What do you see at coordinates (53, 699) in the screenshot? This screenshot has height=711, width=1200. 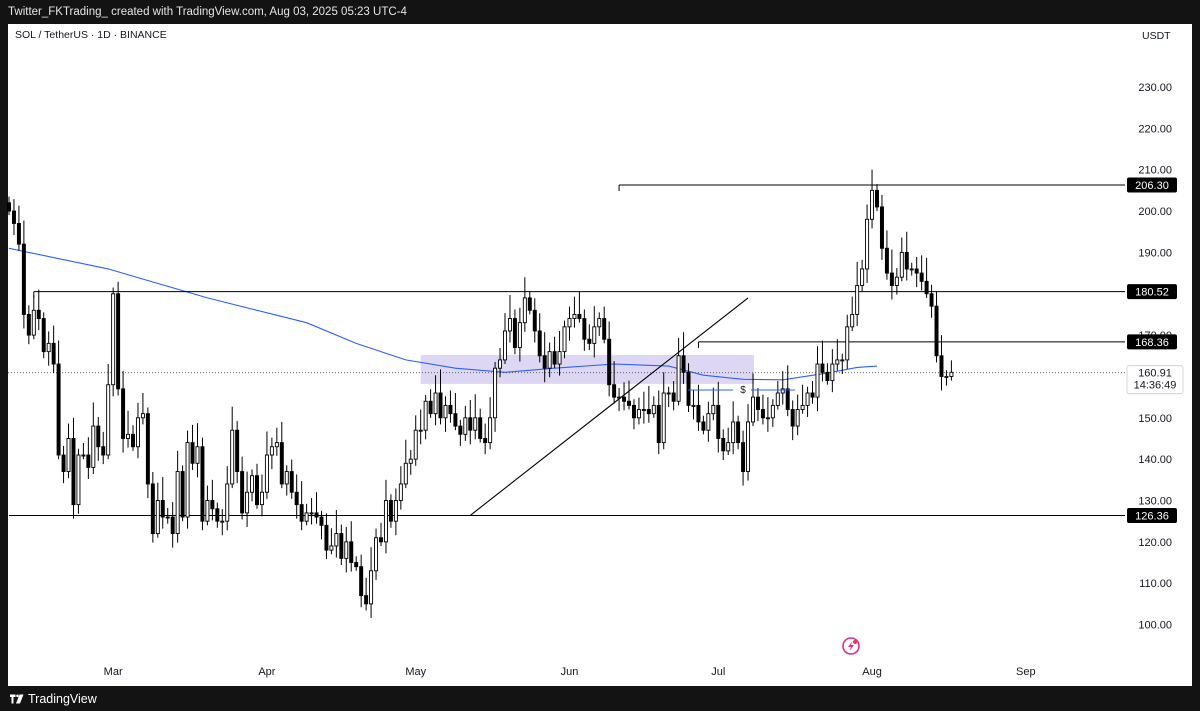 I see `tradingview-logo: TradingView` at bounding box center [53, 699].